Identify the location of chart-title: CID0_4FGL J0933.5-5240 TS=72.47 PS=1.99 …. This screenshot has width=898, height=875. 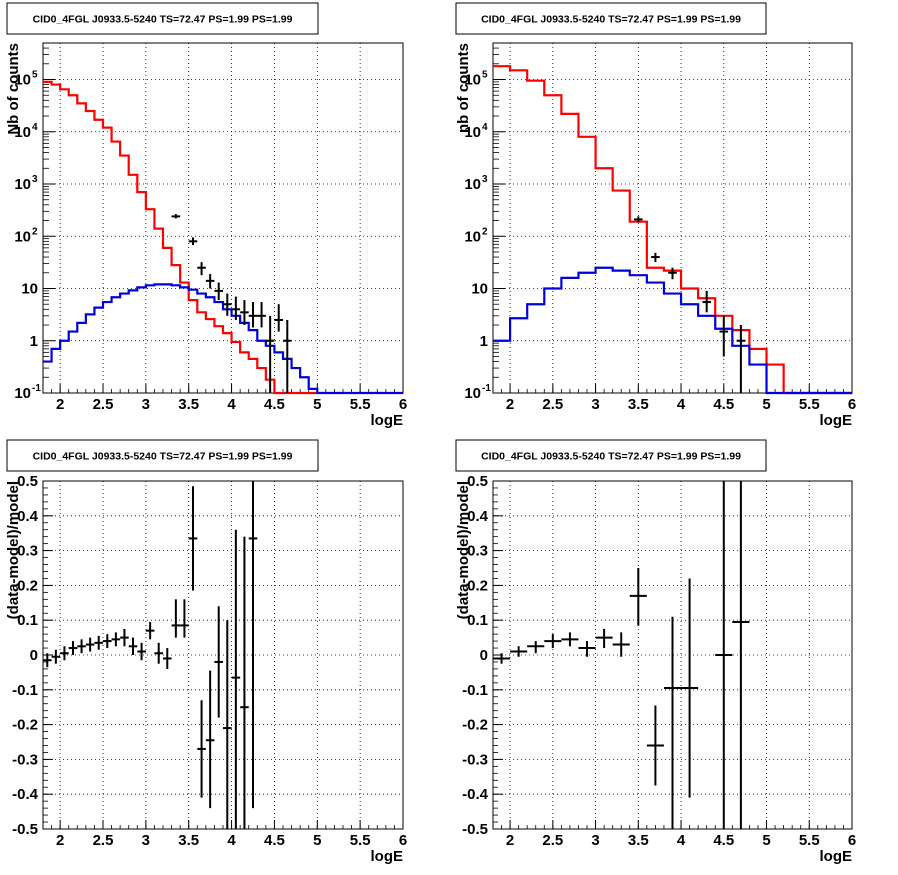
(163, 20).